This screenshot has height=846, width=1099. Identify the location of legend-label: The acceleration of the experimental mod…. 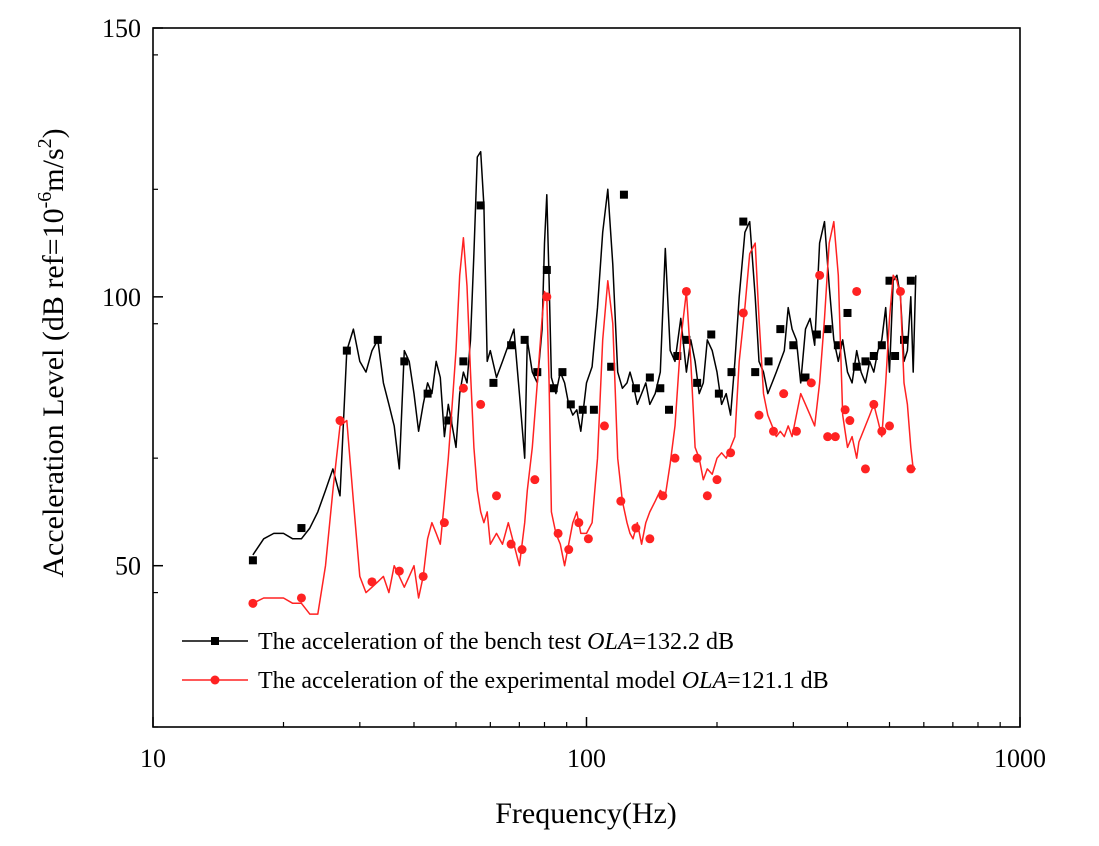
(543, 681).